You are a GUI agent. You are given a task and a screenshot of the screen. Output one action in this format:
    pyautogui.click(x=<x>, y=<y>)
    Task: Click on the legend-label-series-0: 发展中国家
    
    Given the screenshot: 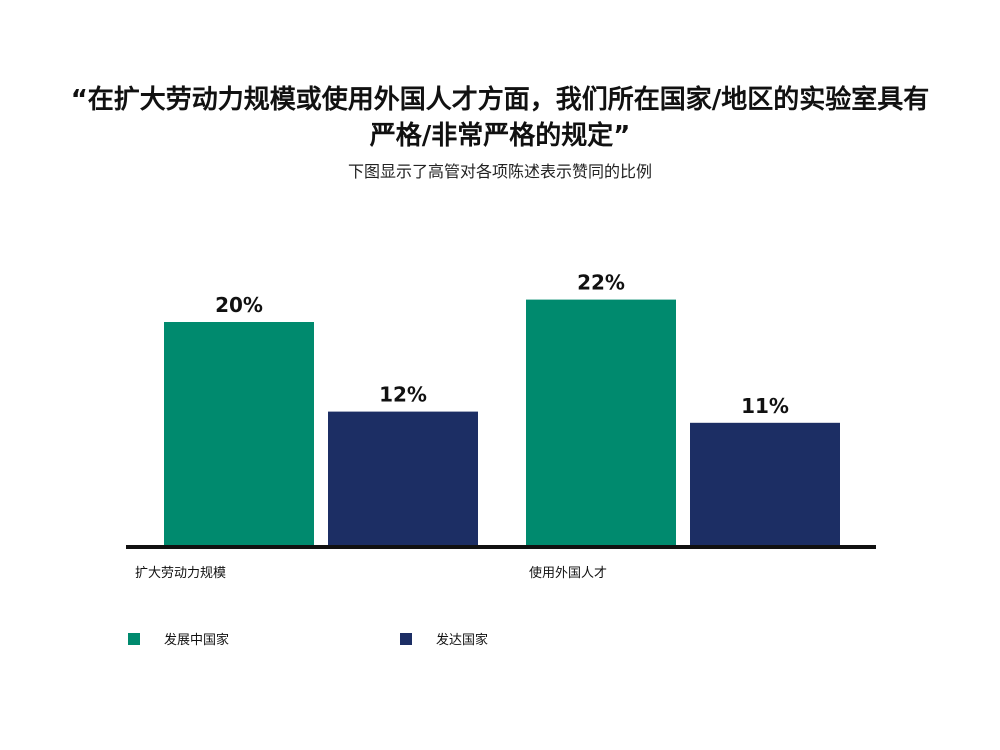 What is the action you would take?
    pyautogui.click(x=197, y=640)
    